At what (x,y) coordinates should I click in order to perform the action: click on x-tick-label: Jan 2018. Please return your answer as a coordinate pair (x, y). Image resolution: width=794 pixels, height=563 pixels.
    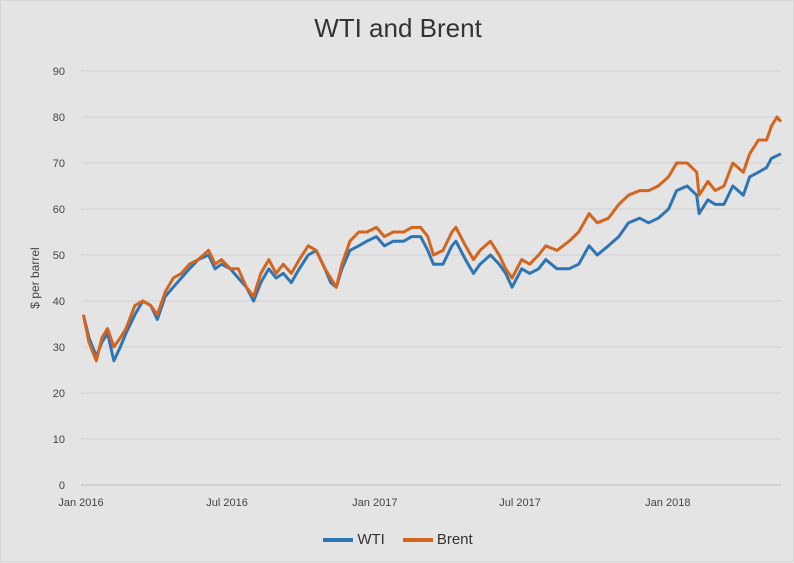
    Looking at the image, I should click on (667, 503).